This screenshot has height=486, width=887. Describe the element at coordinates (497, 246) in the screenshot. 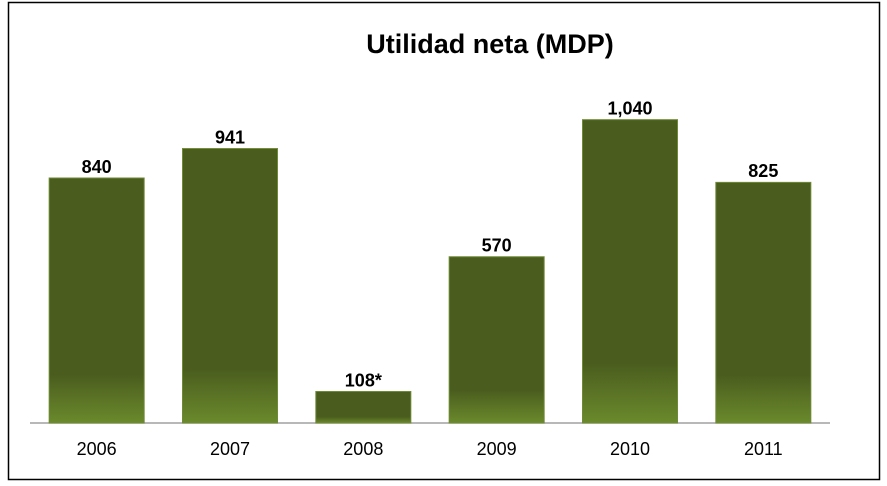

I see `value-label: 570` at that location.